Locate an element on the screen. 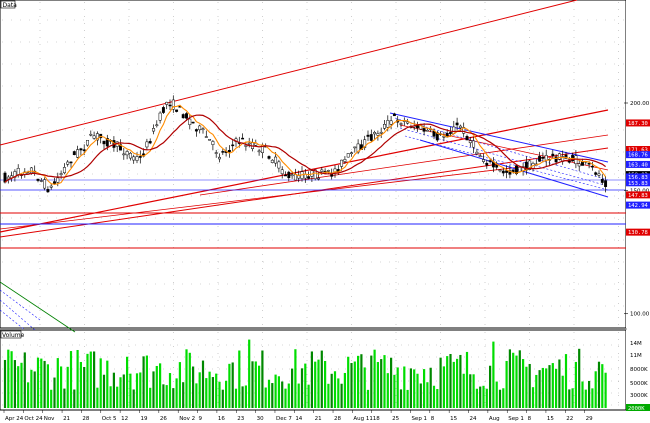  volume-panel-title: Volume is located at coordinates (13, 335).